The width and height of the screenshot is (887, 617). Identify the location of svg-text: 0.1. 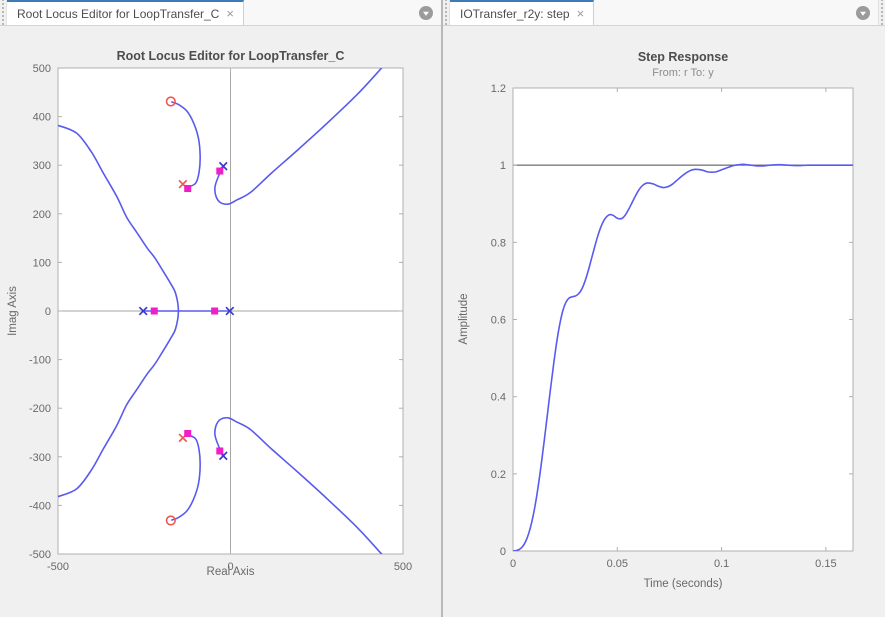
(721, 564).